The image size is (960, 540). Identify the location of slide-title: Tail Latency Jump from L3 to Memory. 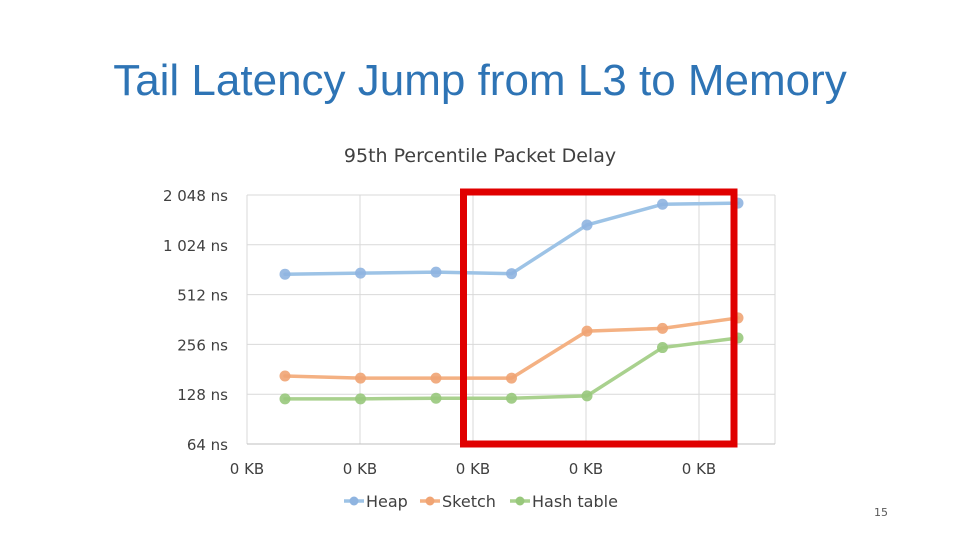
(480, 80).